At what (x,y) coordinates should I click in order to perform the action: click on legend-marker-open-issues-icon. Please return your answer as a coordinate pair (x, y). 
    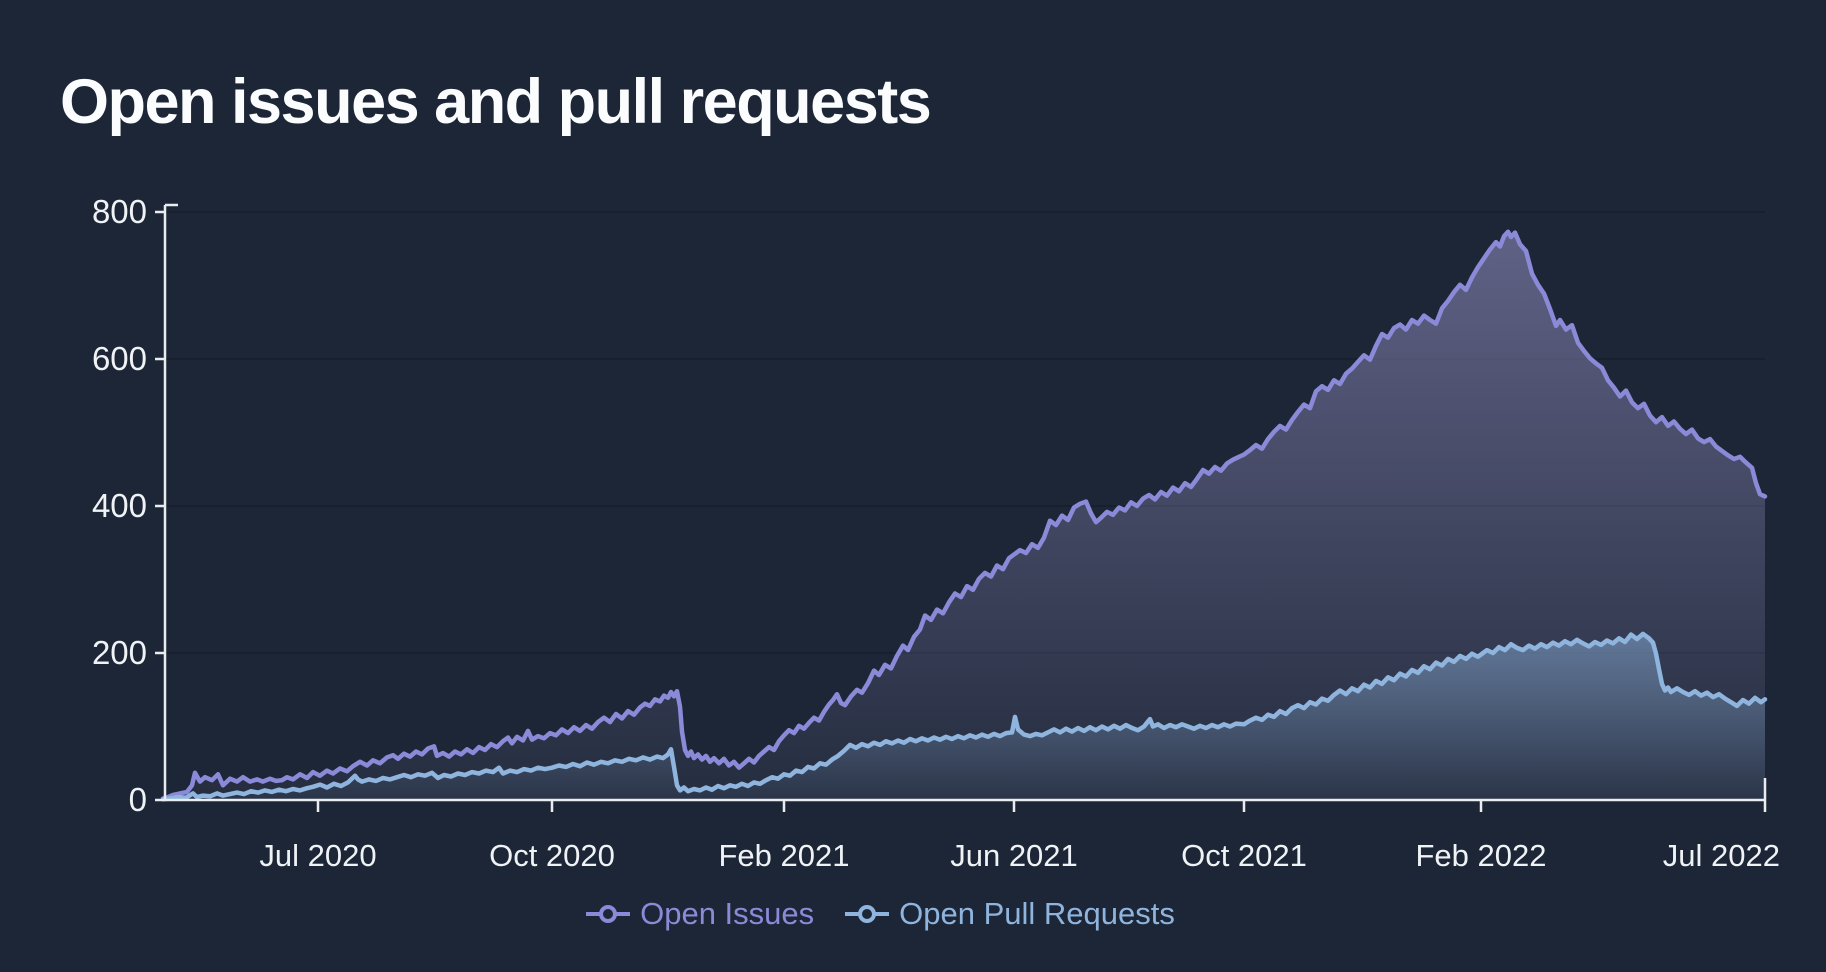
    Looking at the image, I should click on (608, 914).